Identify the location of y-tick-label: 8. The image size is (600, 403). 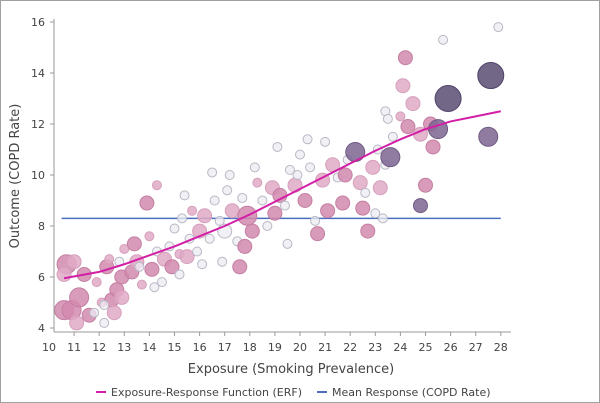
(41, 226).